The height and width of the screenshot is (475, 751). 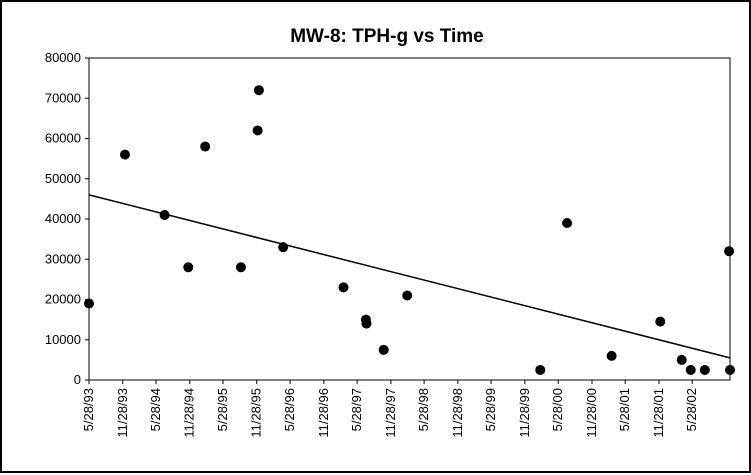 What do you see at coordinates (88, 409) in the screenshot?
I see `x-tick-label: 5/28/93` at bounding box center [88, 409].